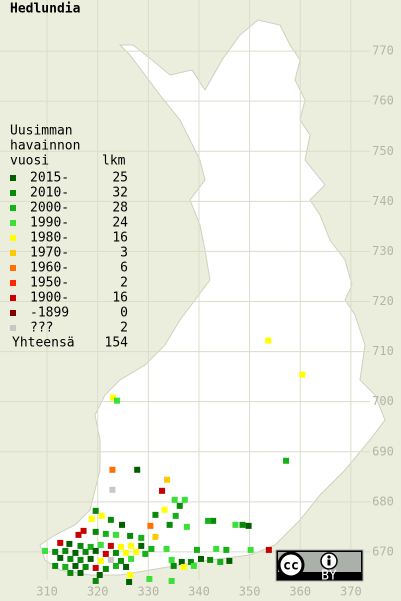 The image size is (401, 601). I want to click on y-tick-label: 690, so click(383, 451).